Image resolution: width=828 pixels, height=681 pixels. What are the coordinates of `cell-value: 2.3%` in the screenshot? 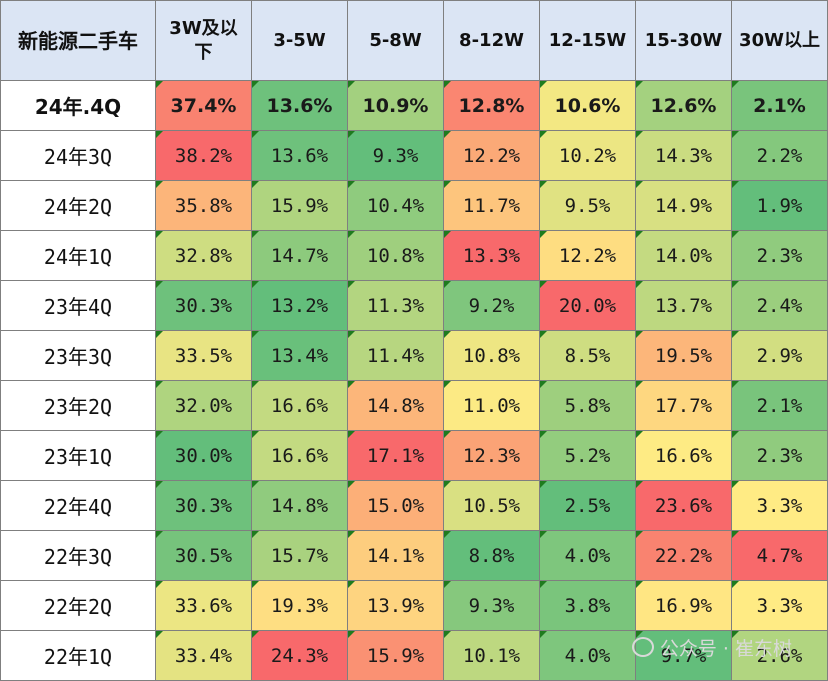 It's located at (779, 455).